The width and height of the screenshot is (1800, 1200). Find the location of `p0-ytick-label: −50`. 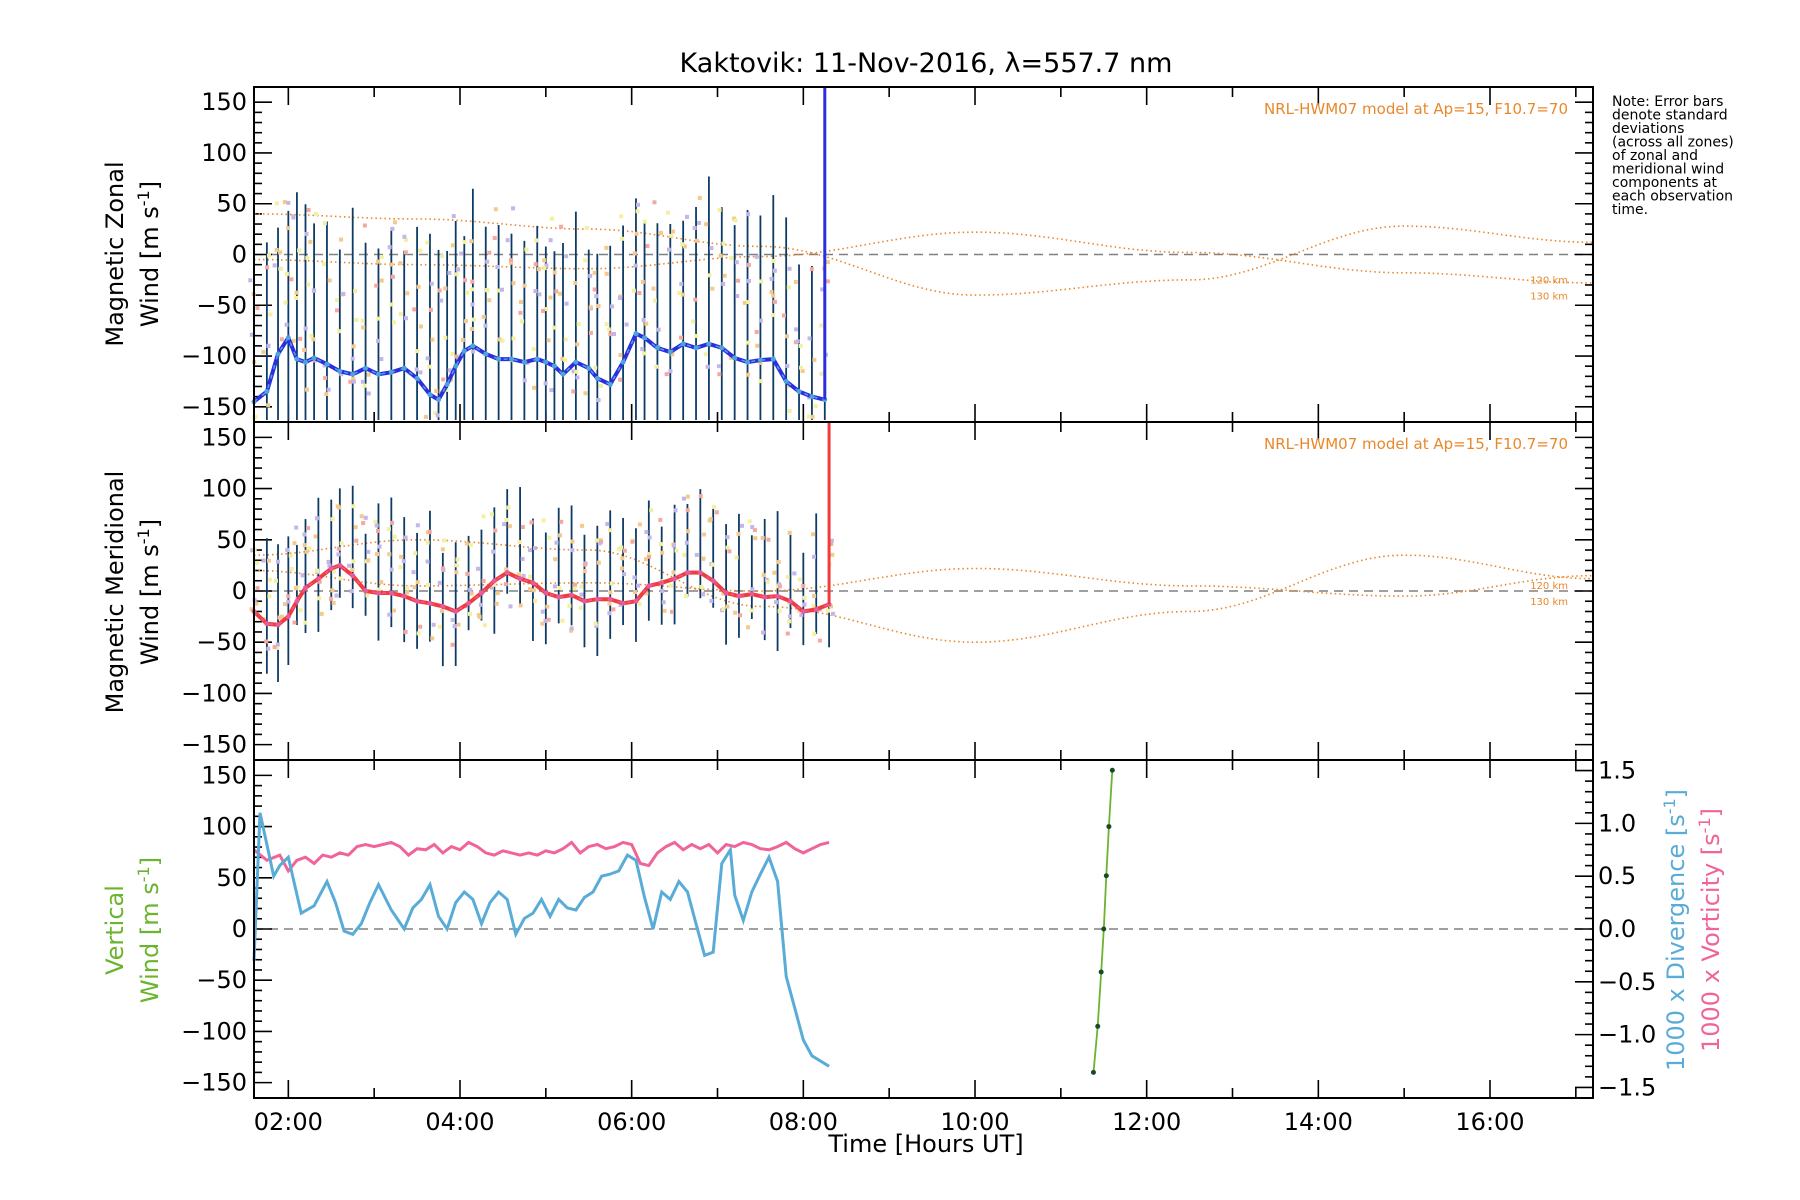

p0-ytick-label: −50 is located at coordinates (221, 305).